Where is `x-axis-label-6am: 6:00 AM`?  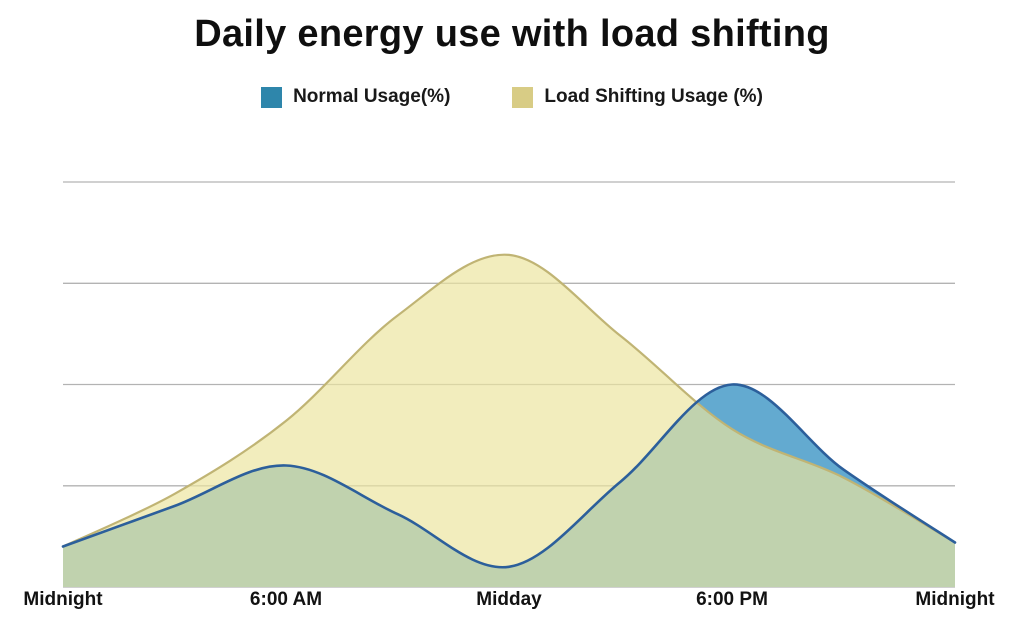 x-axis-label-6am: 6:00 AM is located at coordinates (286, 599).